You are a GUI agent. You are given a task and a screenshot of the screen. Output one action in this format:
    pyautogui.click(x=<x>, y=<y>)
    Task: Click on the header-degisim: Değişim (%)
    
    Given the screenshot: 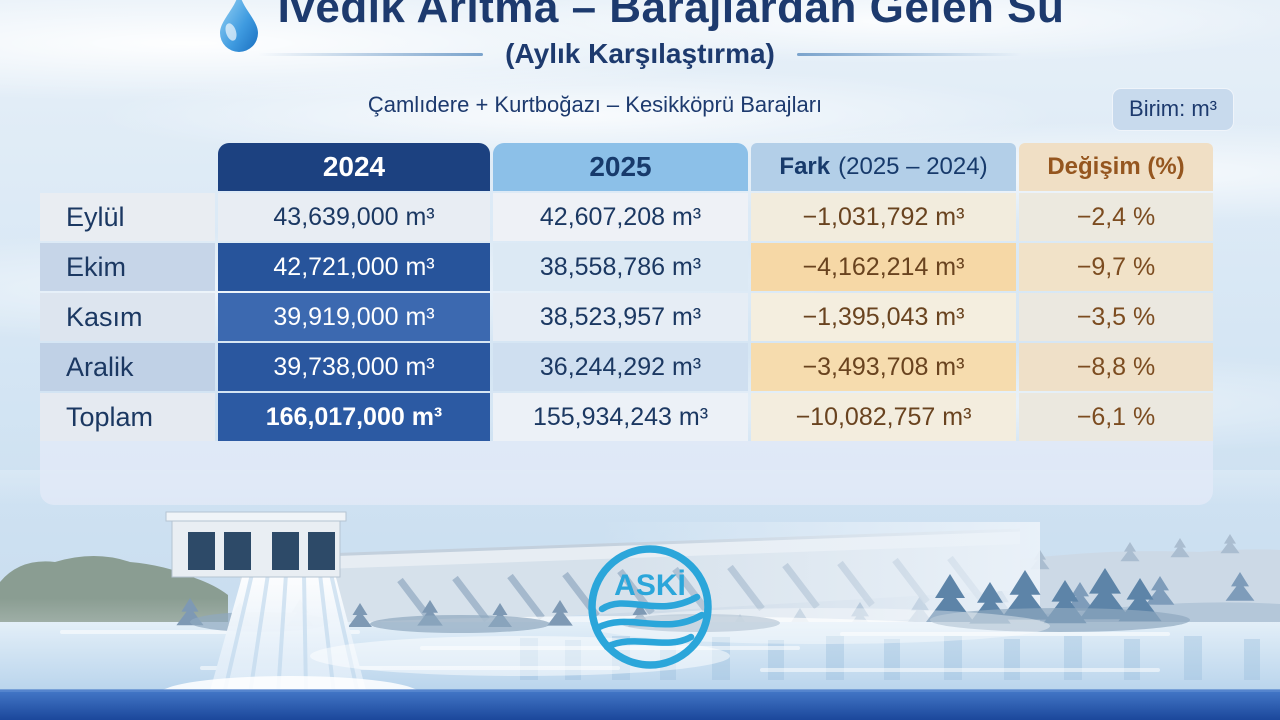 What is the action you would take?
    pyautogui.click(x=1116, y=167)
    